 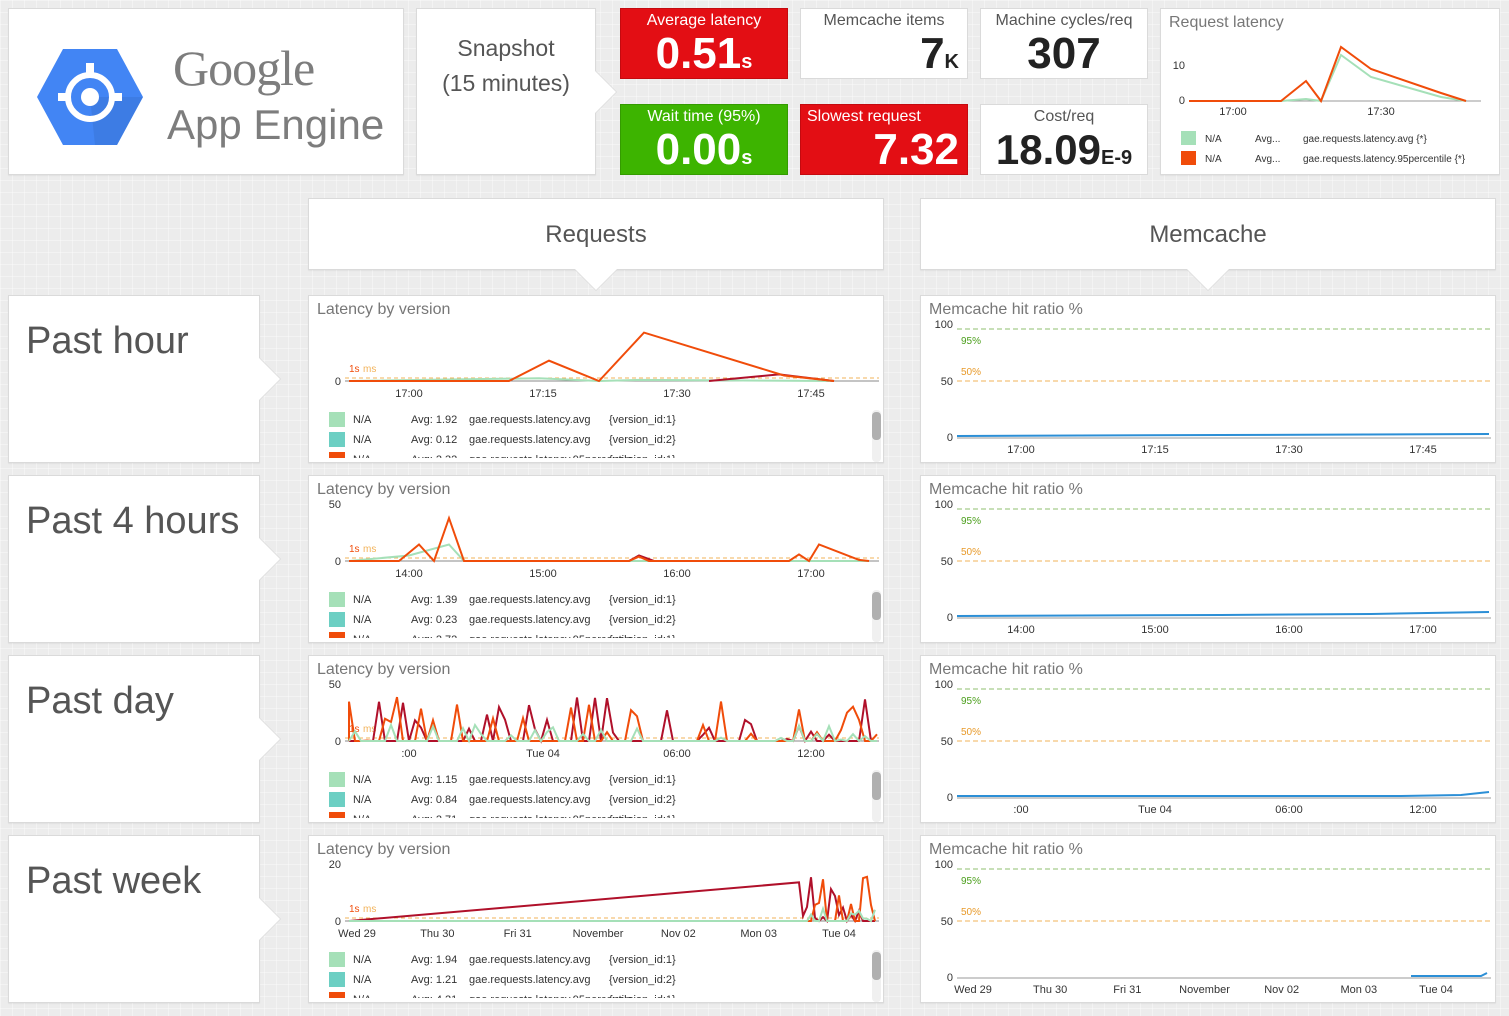 I want to click on snapshot-line2: (15 minutes), so click(x=506, y=83).